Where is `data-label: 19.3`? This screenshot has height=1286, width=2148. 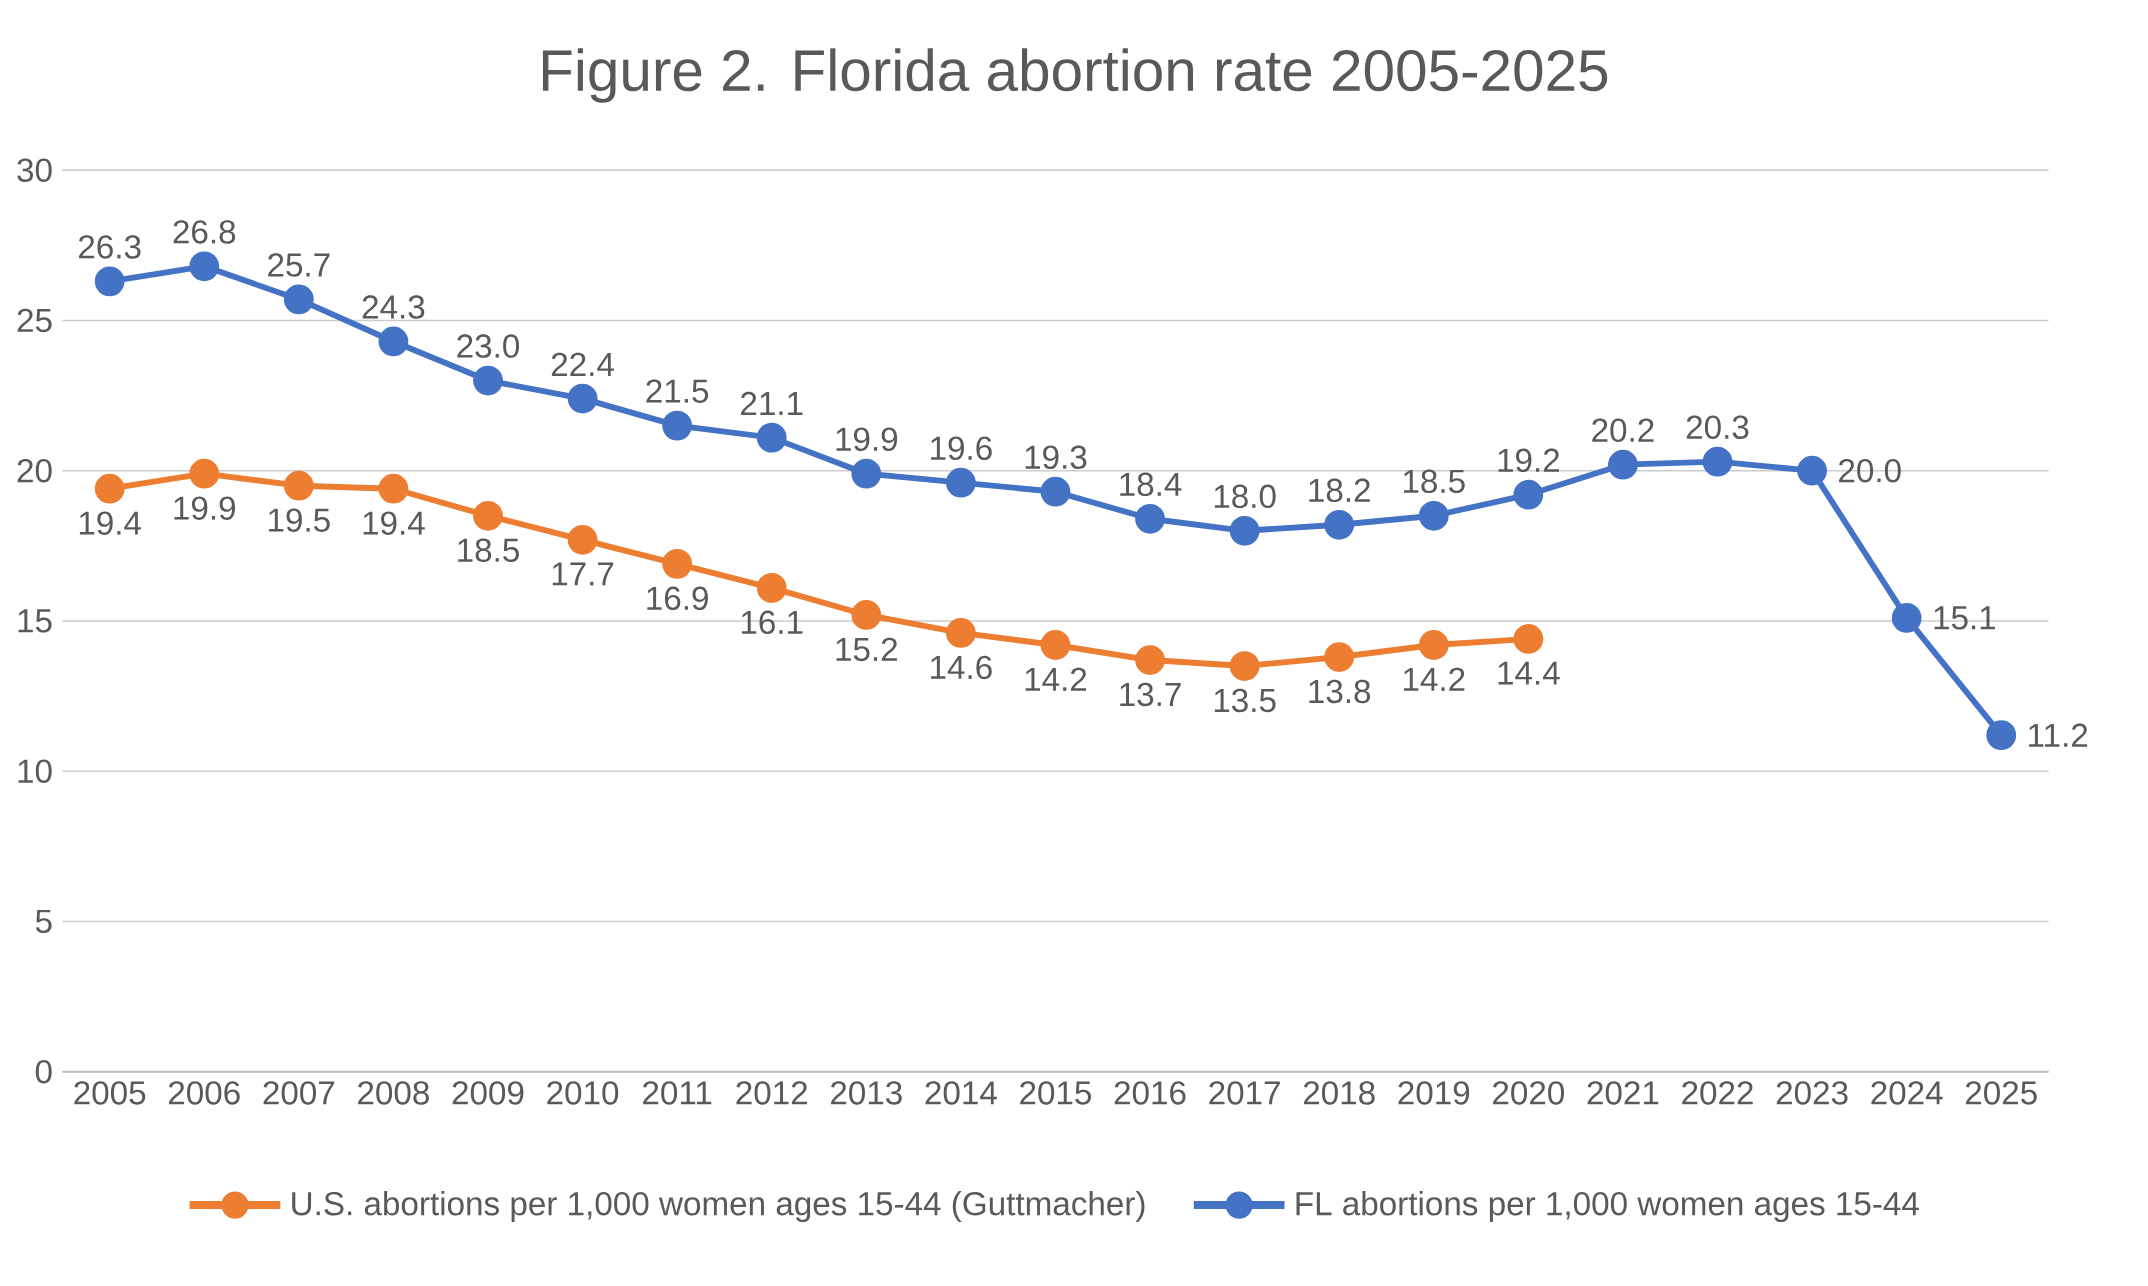
data-label: 19.3 is located at coordinates (1056, 457).